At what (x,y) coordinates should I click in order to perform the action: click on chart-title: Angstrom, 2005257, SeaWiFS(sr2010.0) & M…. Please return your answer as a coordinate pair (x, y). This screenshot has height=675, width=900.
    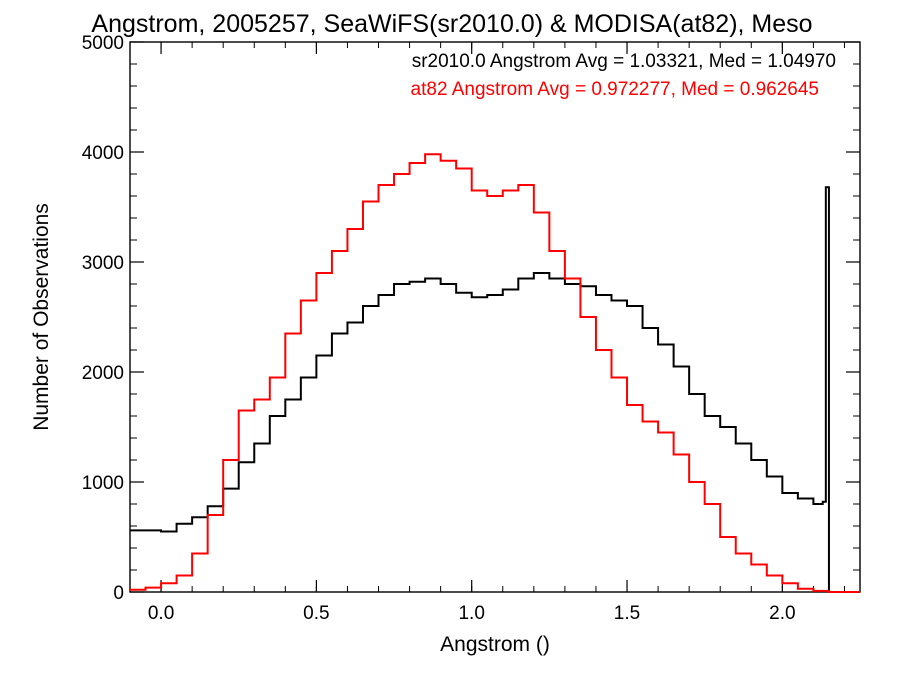
    Looking at the image, I should click on (451, 24).